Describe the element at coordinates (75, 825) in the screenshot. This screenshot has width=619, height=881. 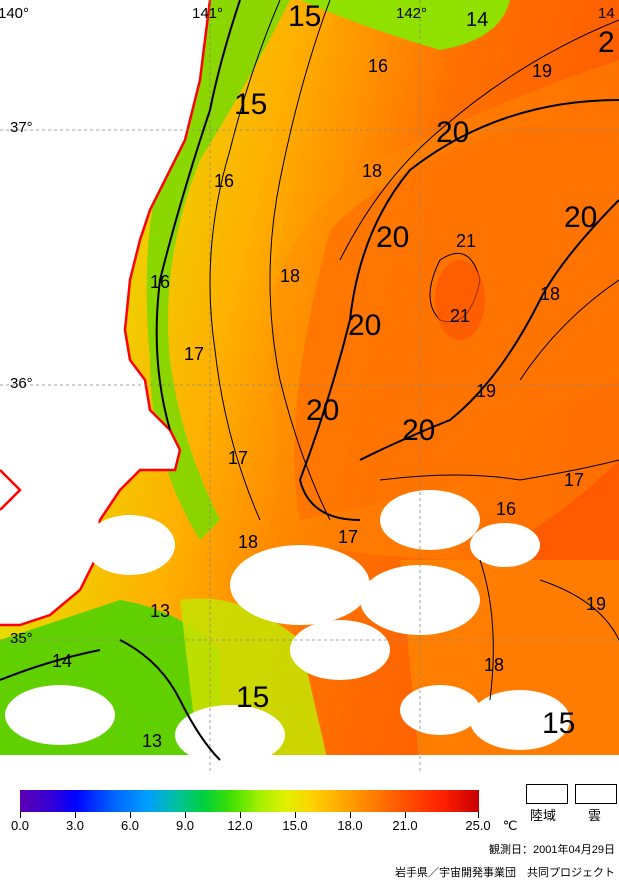
I see `colorbar-label: 3.0` at that location.